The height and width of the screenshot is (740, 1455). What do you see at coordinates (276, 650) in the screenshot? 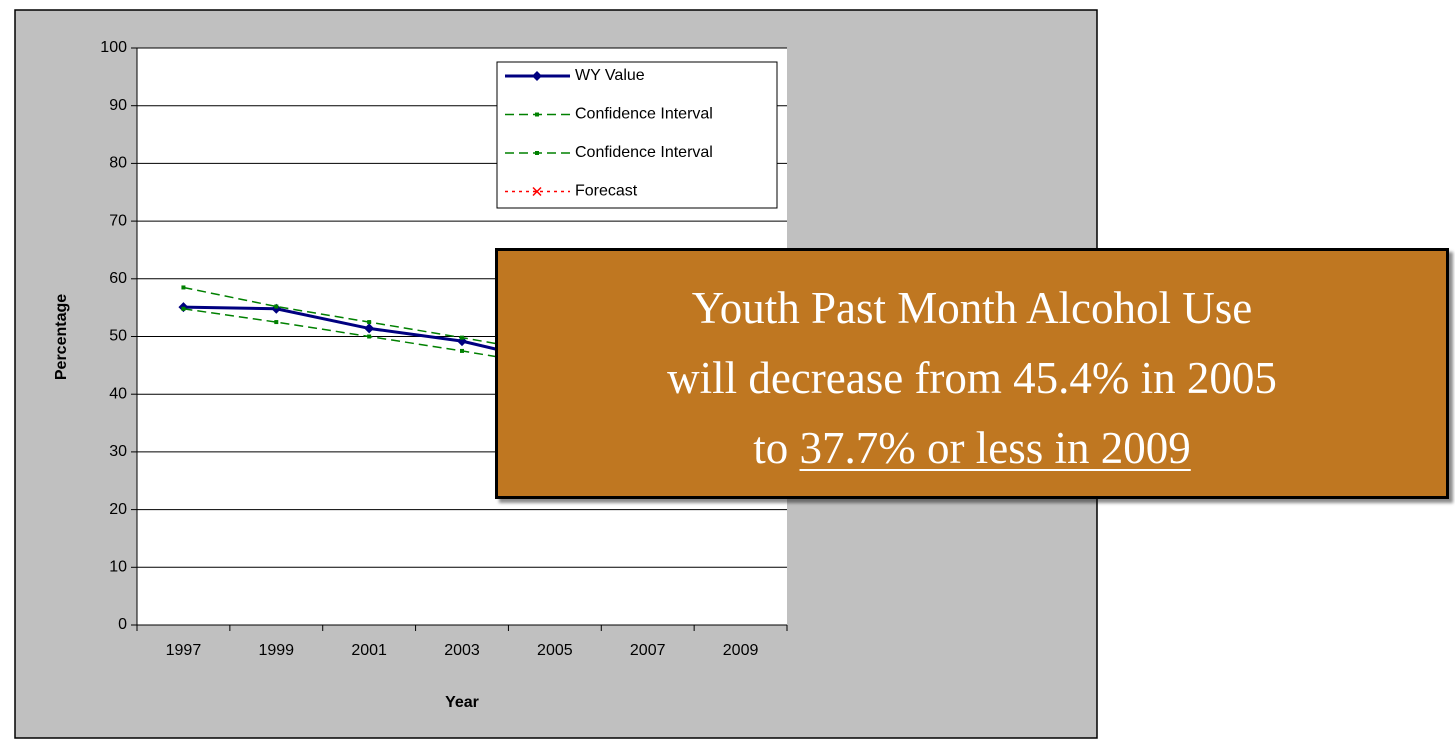
I see `x-tick-label: 1999` at bounding box center [276, 650].